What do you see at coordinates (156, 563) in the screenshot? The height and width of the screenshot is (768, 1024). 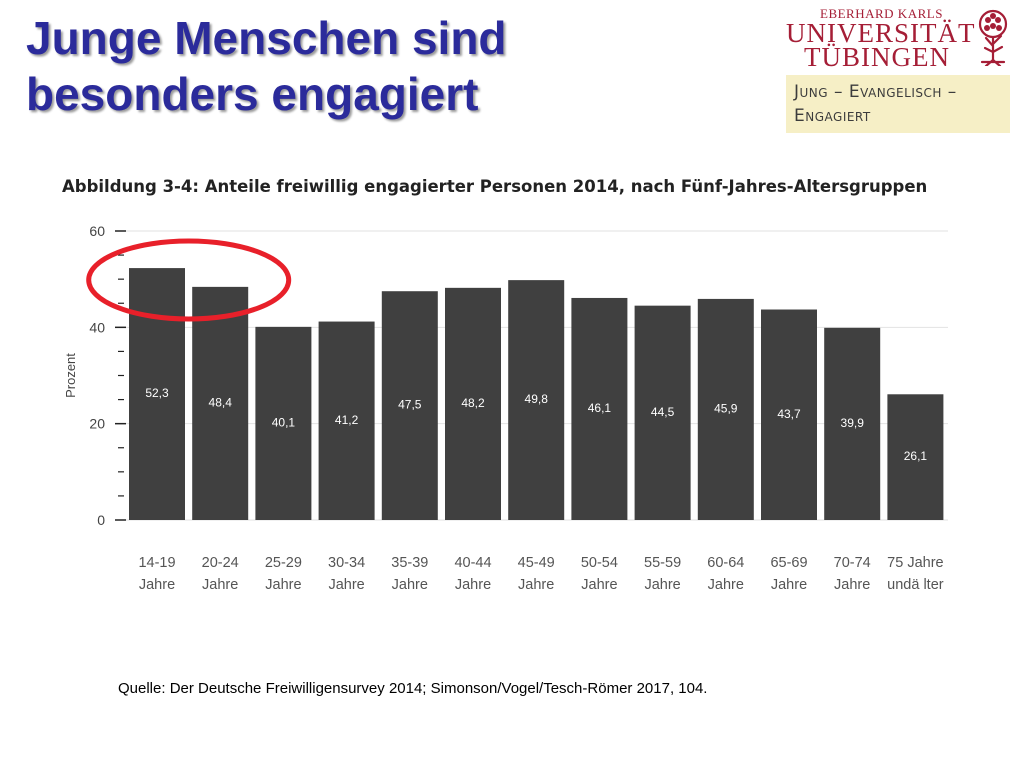 I see `x-tick-label: 14-19` at bounding box center [156, 563].